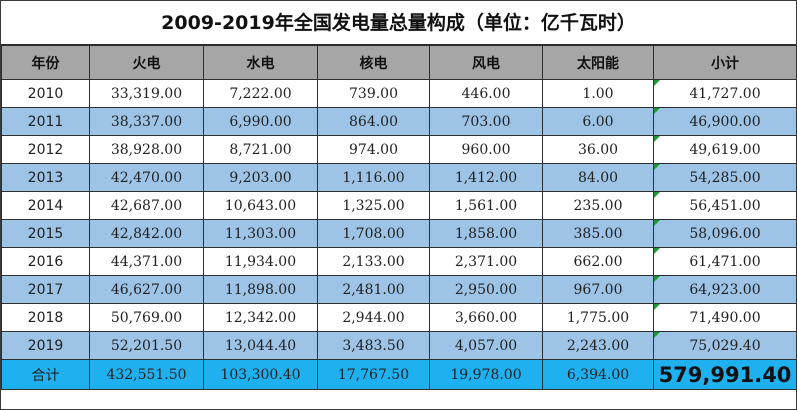 Image resolution: width=797 pixels, height=410 pixels. I want to click on subtotal-cell: 75,029.40, so click(725, 345).